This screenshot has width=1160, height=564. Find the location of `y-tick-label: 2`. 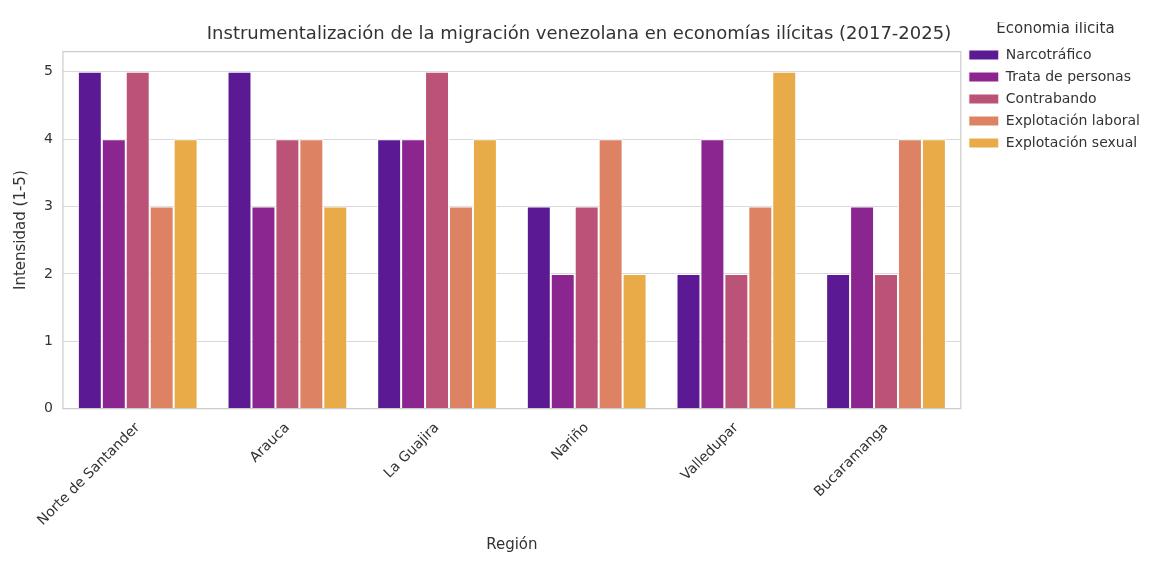

y-tick-label: 2 is located at coordinates (48, 272).